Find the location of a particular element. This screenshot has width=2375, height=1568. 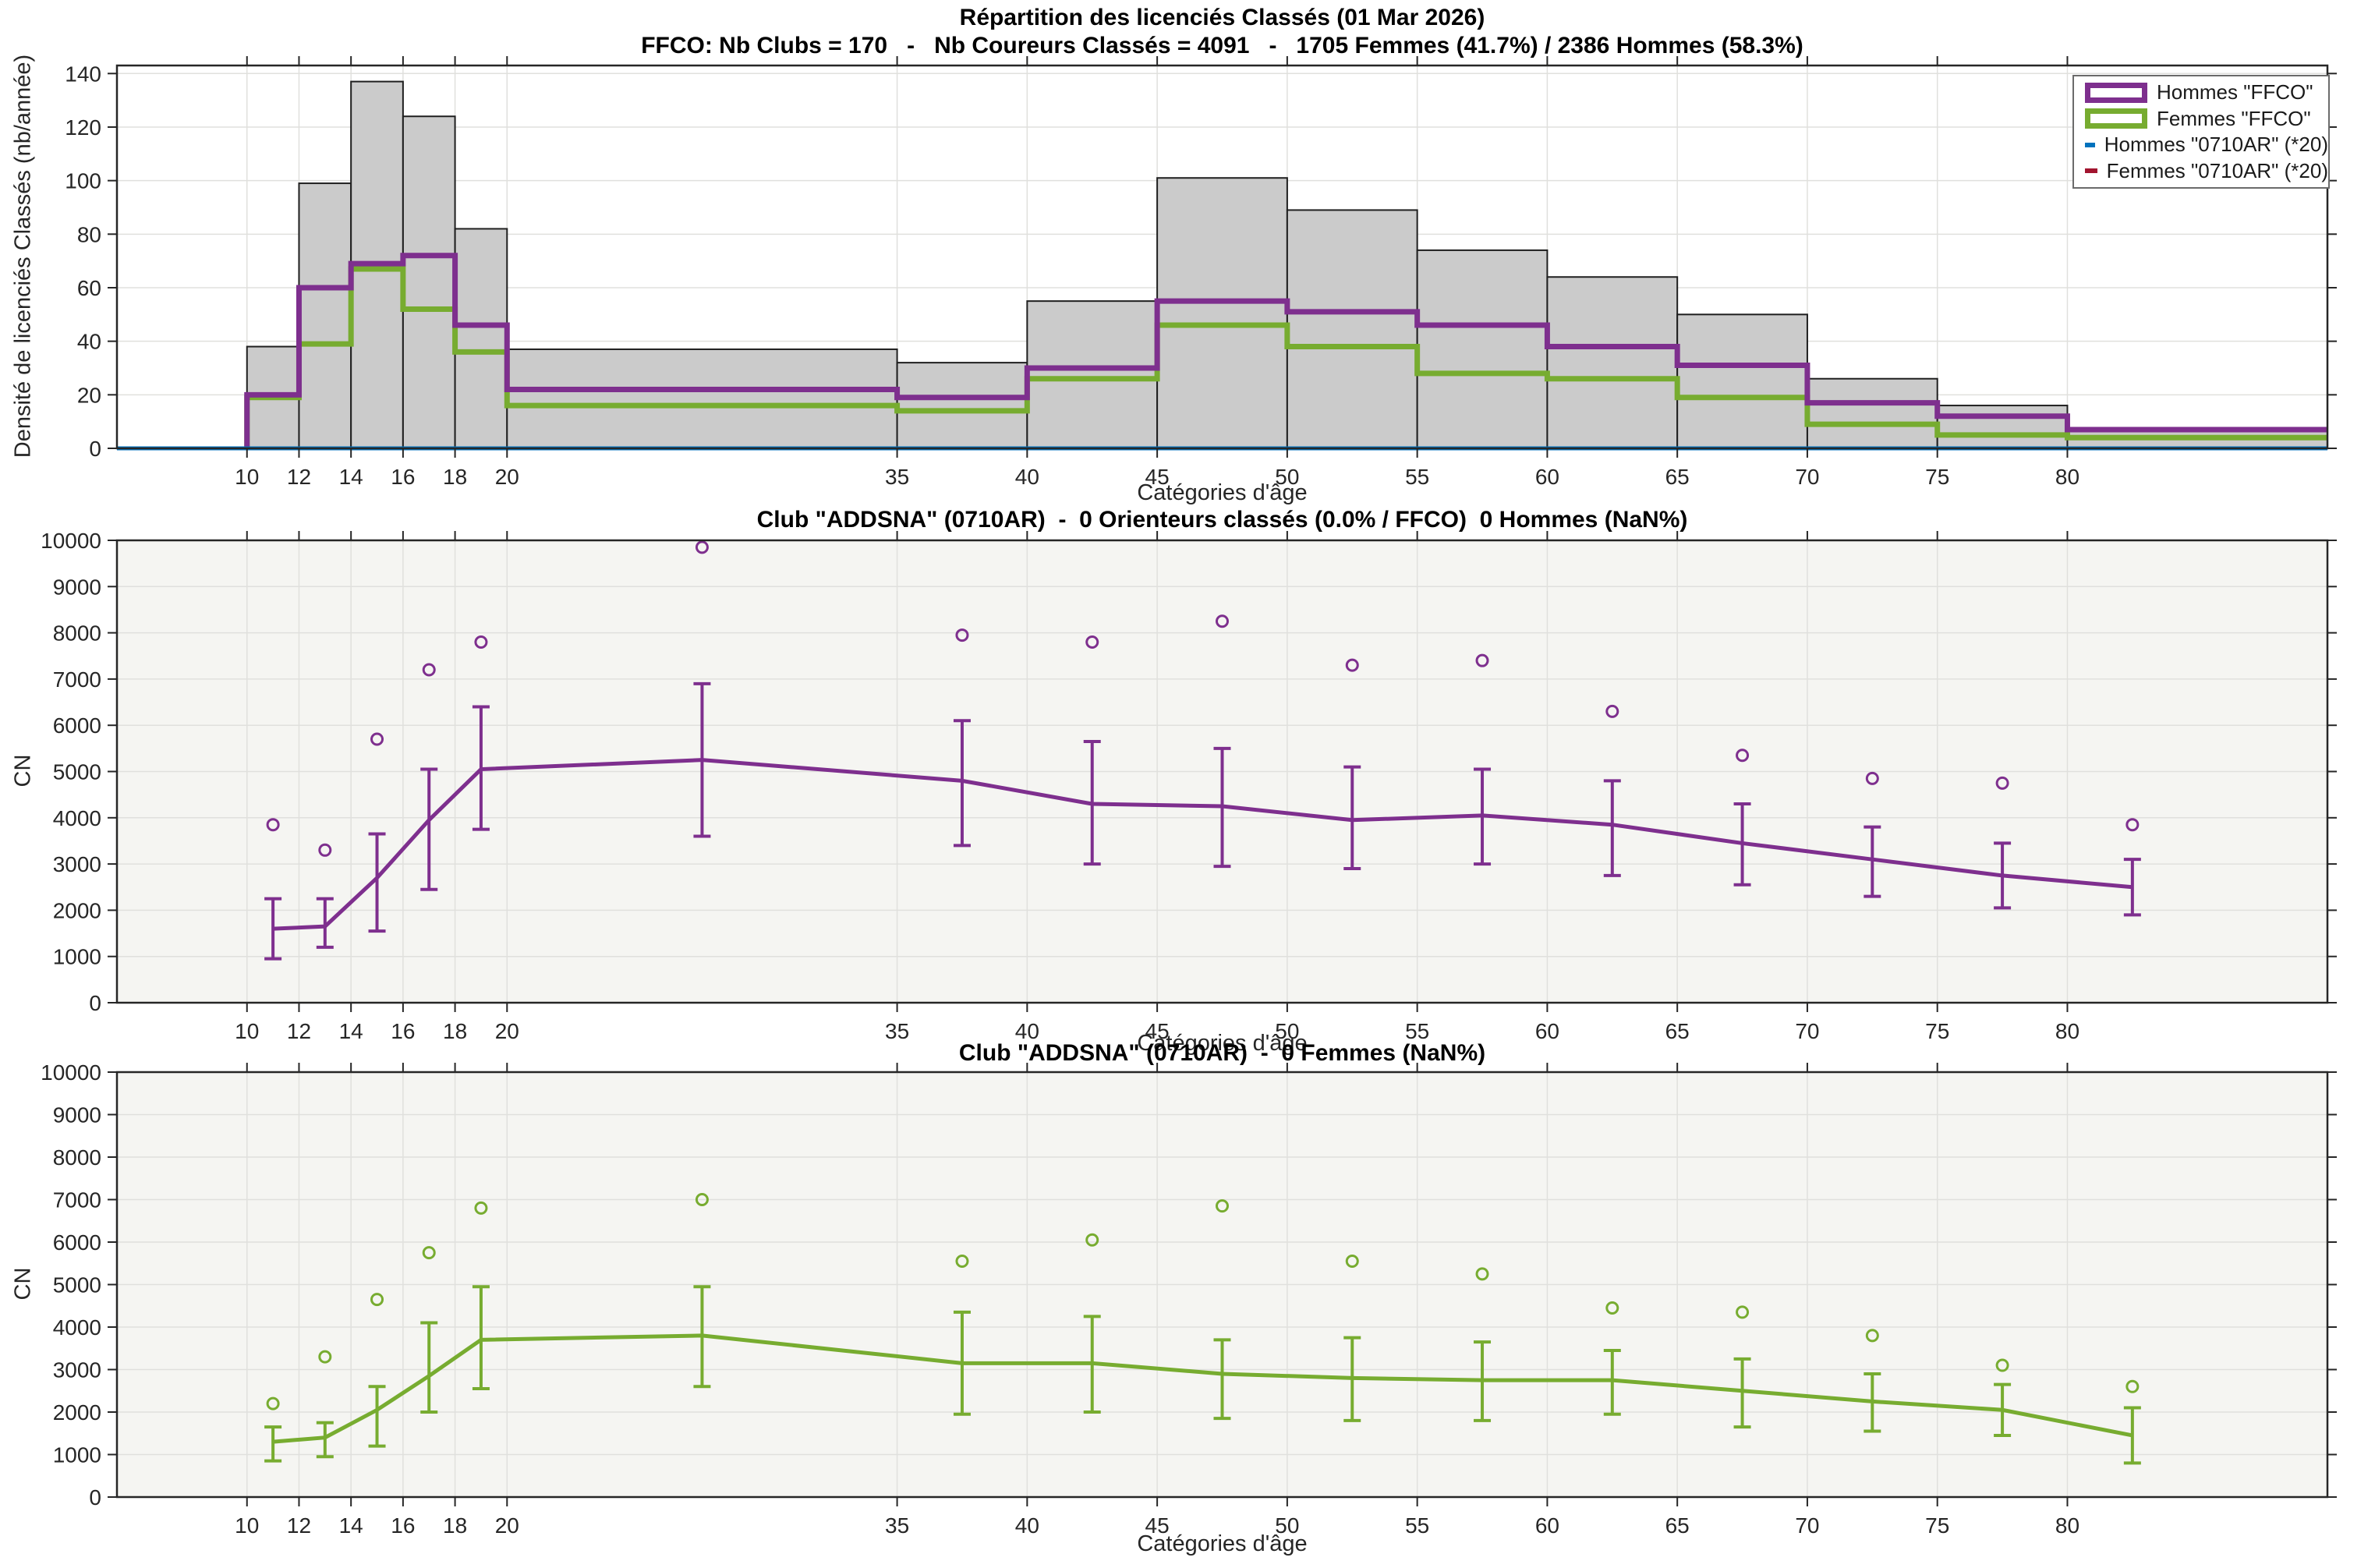

x-tick-label: 10 is located at coordinates (247, 1031).